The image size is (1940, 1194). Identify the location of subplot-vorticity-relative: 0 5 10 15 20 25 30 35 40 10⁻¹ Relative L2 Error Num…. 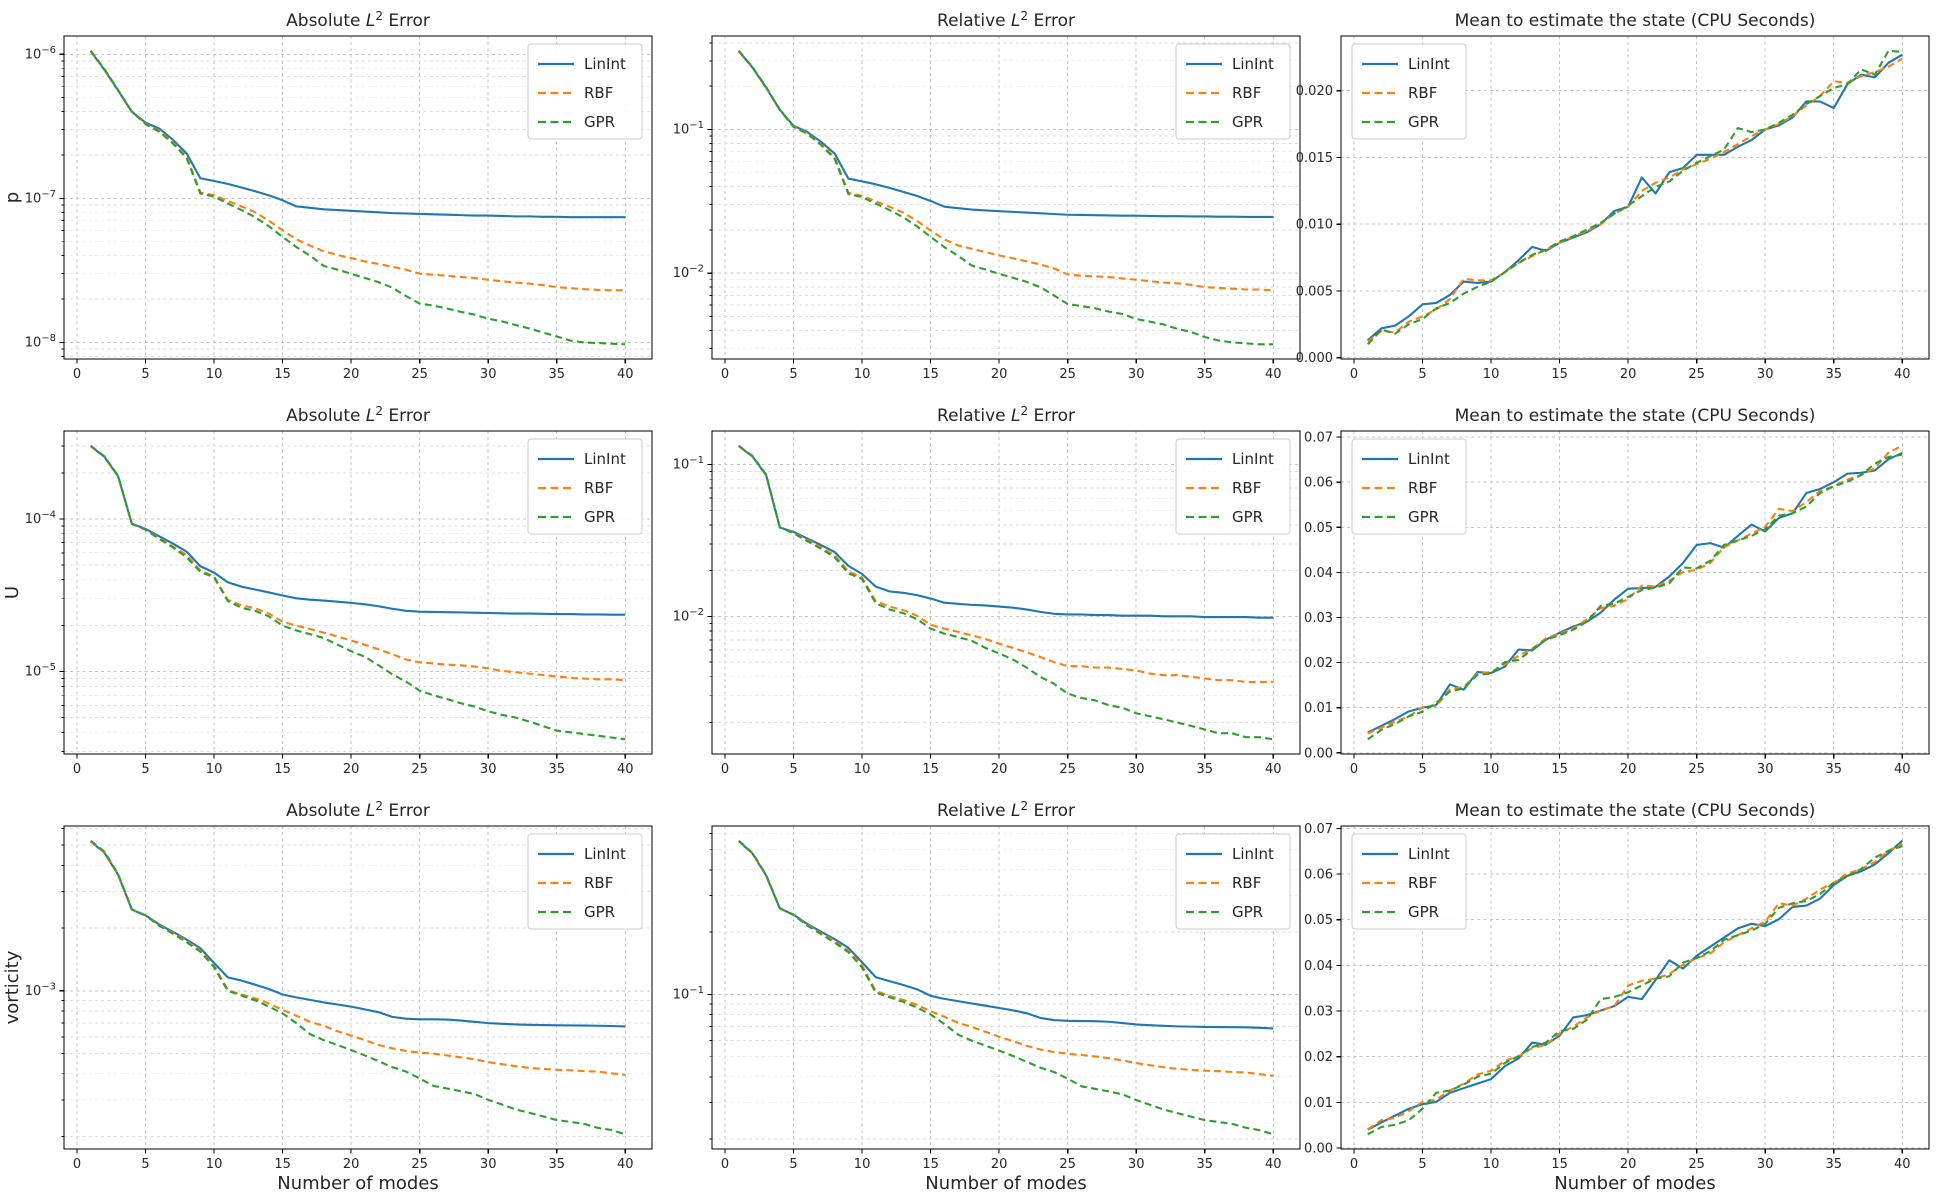
(987, 996).